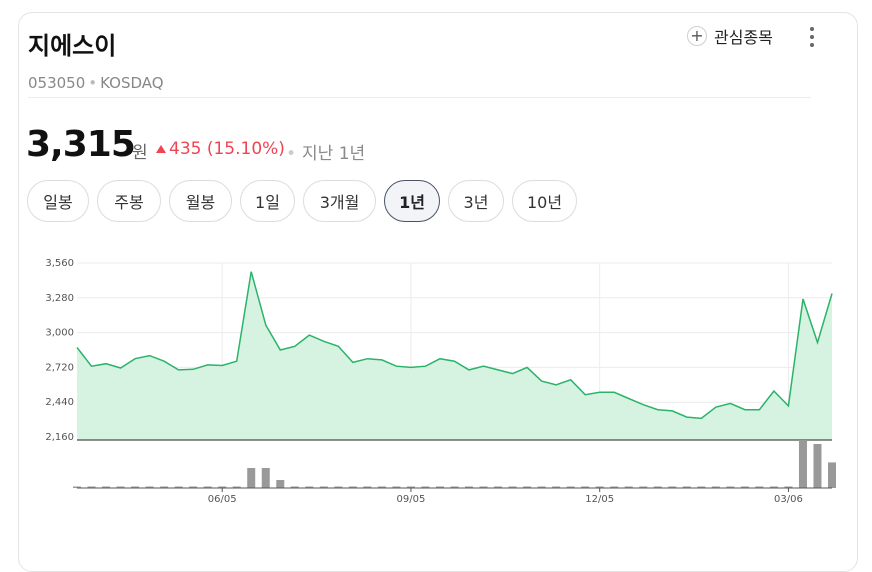  Describe the element at coordinates (302, 201) in the screenshot. I see `period-tabs: 일봉 주봉 월봉 1일 3개월 1년 3년 10년` at that location.